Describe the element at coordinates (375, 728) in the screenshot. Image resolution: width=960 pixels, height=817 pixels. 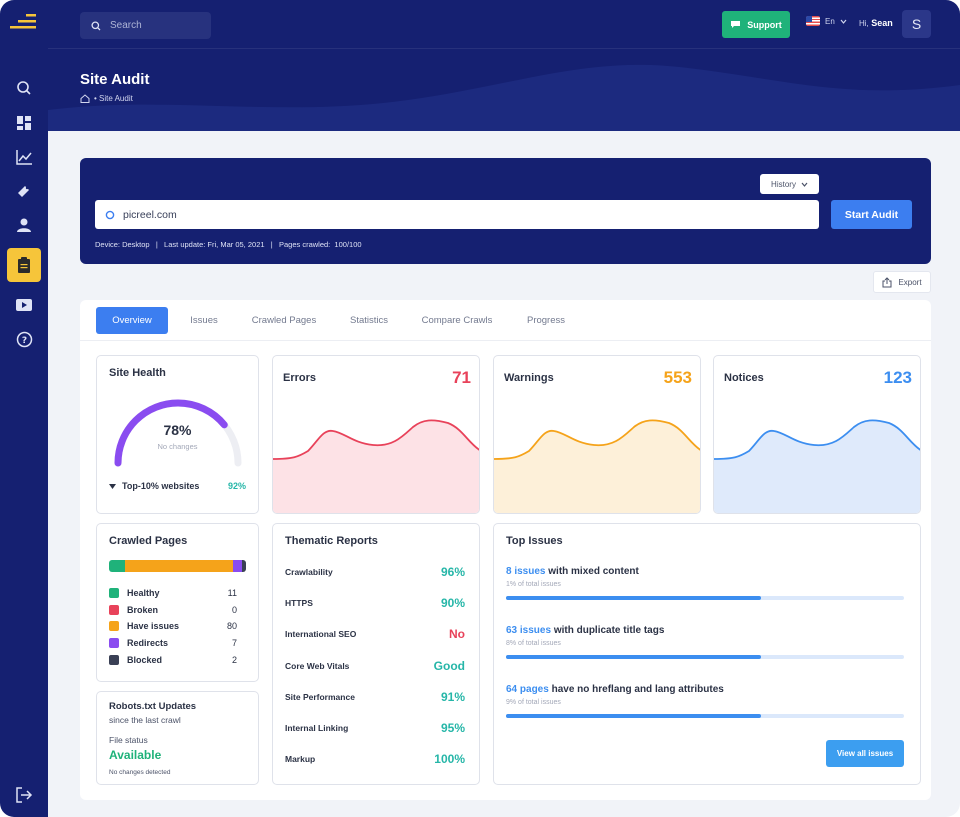
I see `thematic-row: Internal Linking 95%` at that location.